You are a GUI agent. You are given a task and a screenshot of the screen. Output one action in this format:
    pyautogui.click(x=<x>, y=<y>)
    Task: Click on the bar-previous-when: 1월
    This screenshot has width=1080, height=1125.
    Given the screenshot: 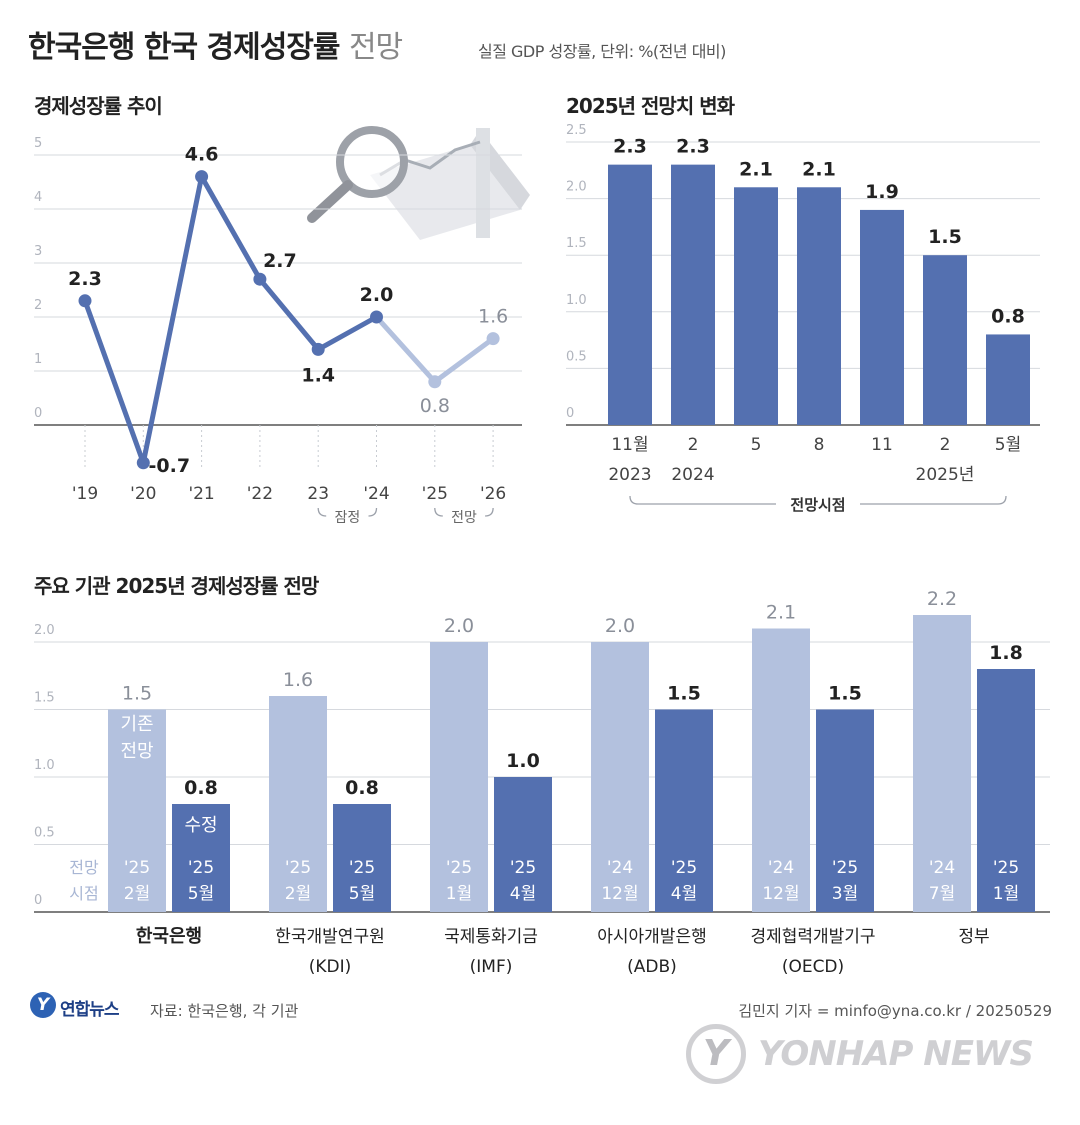 What is the action you would take?
    pyautogui.click(x=459, y=894)
    